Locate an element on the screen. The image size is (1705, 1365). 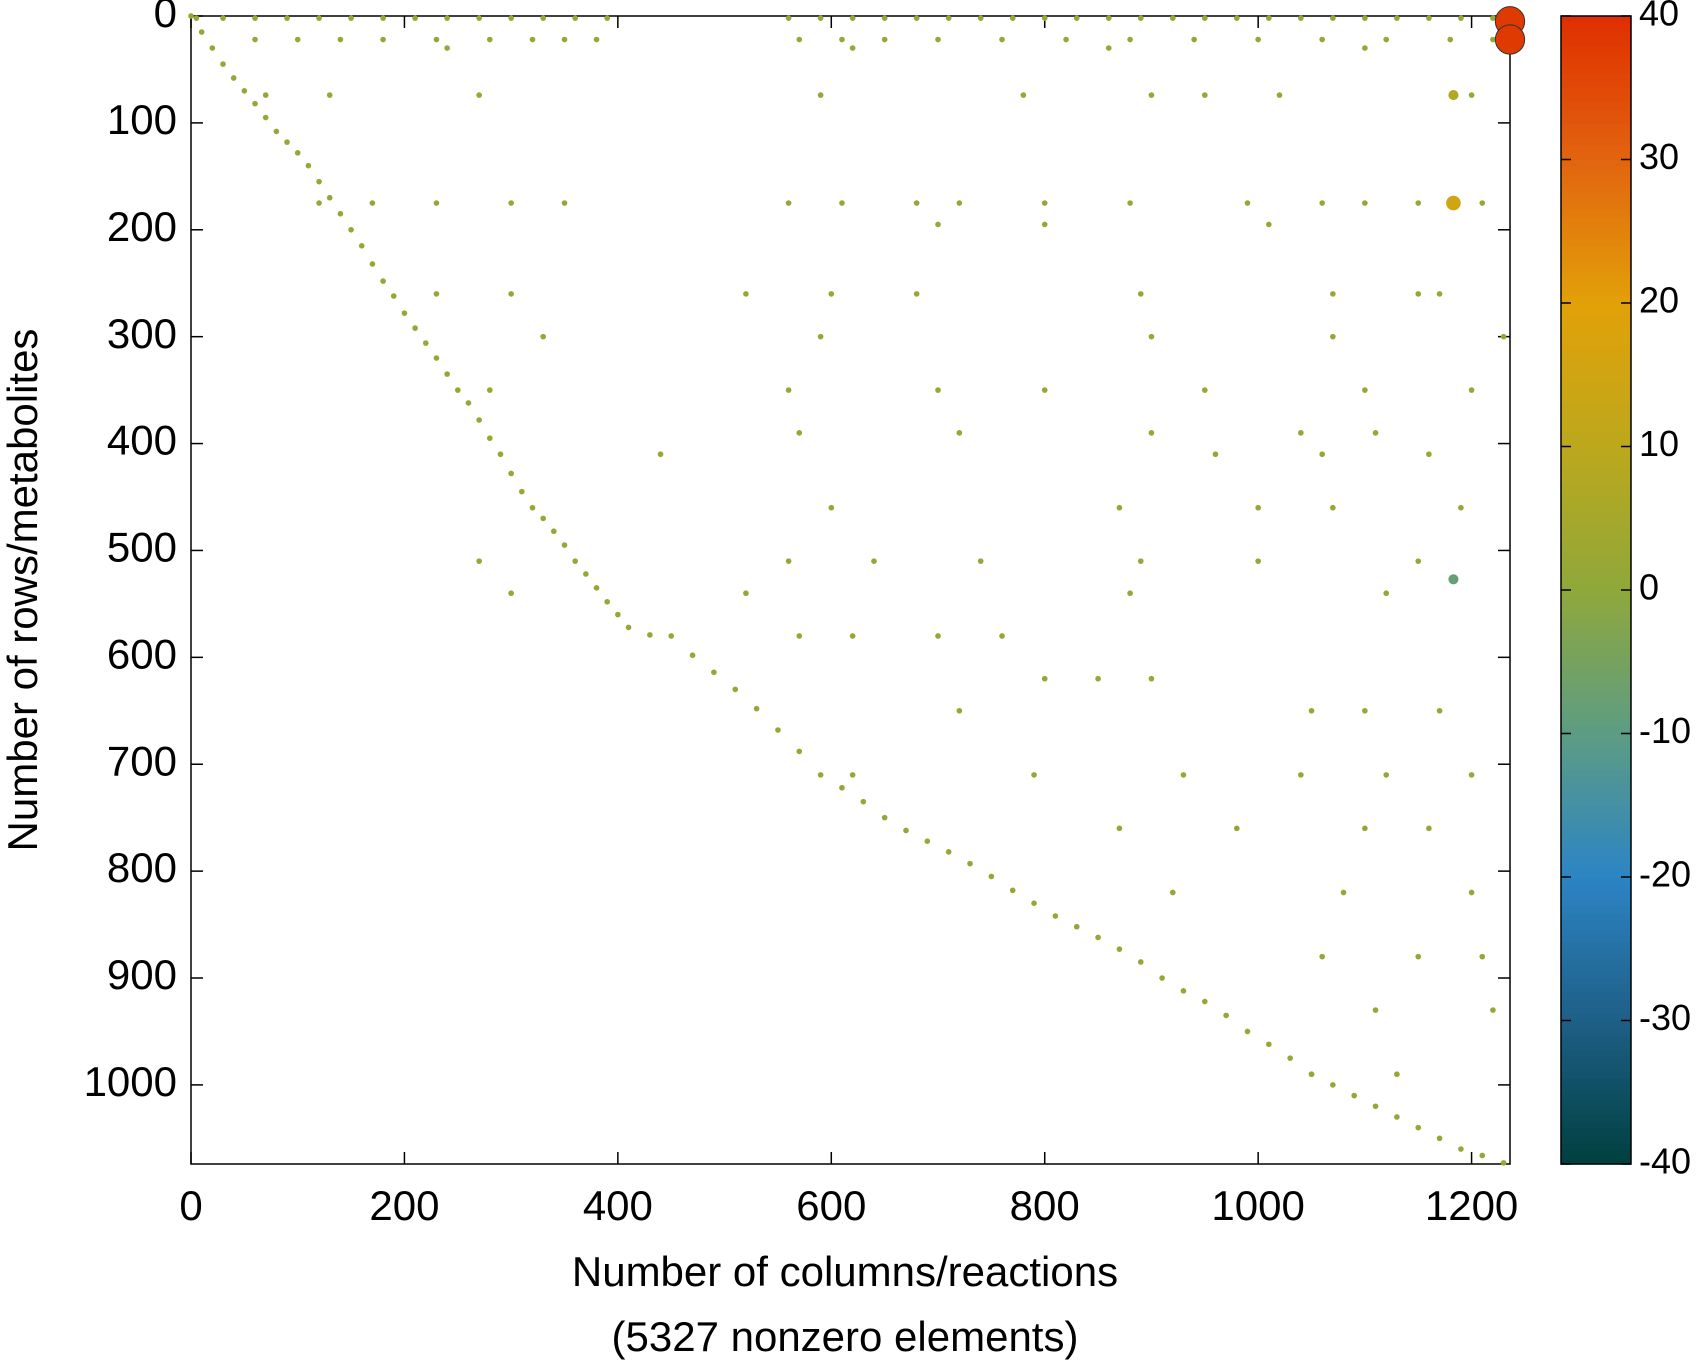
y-tick-label: 400 is located at coordinates (142, 440).